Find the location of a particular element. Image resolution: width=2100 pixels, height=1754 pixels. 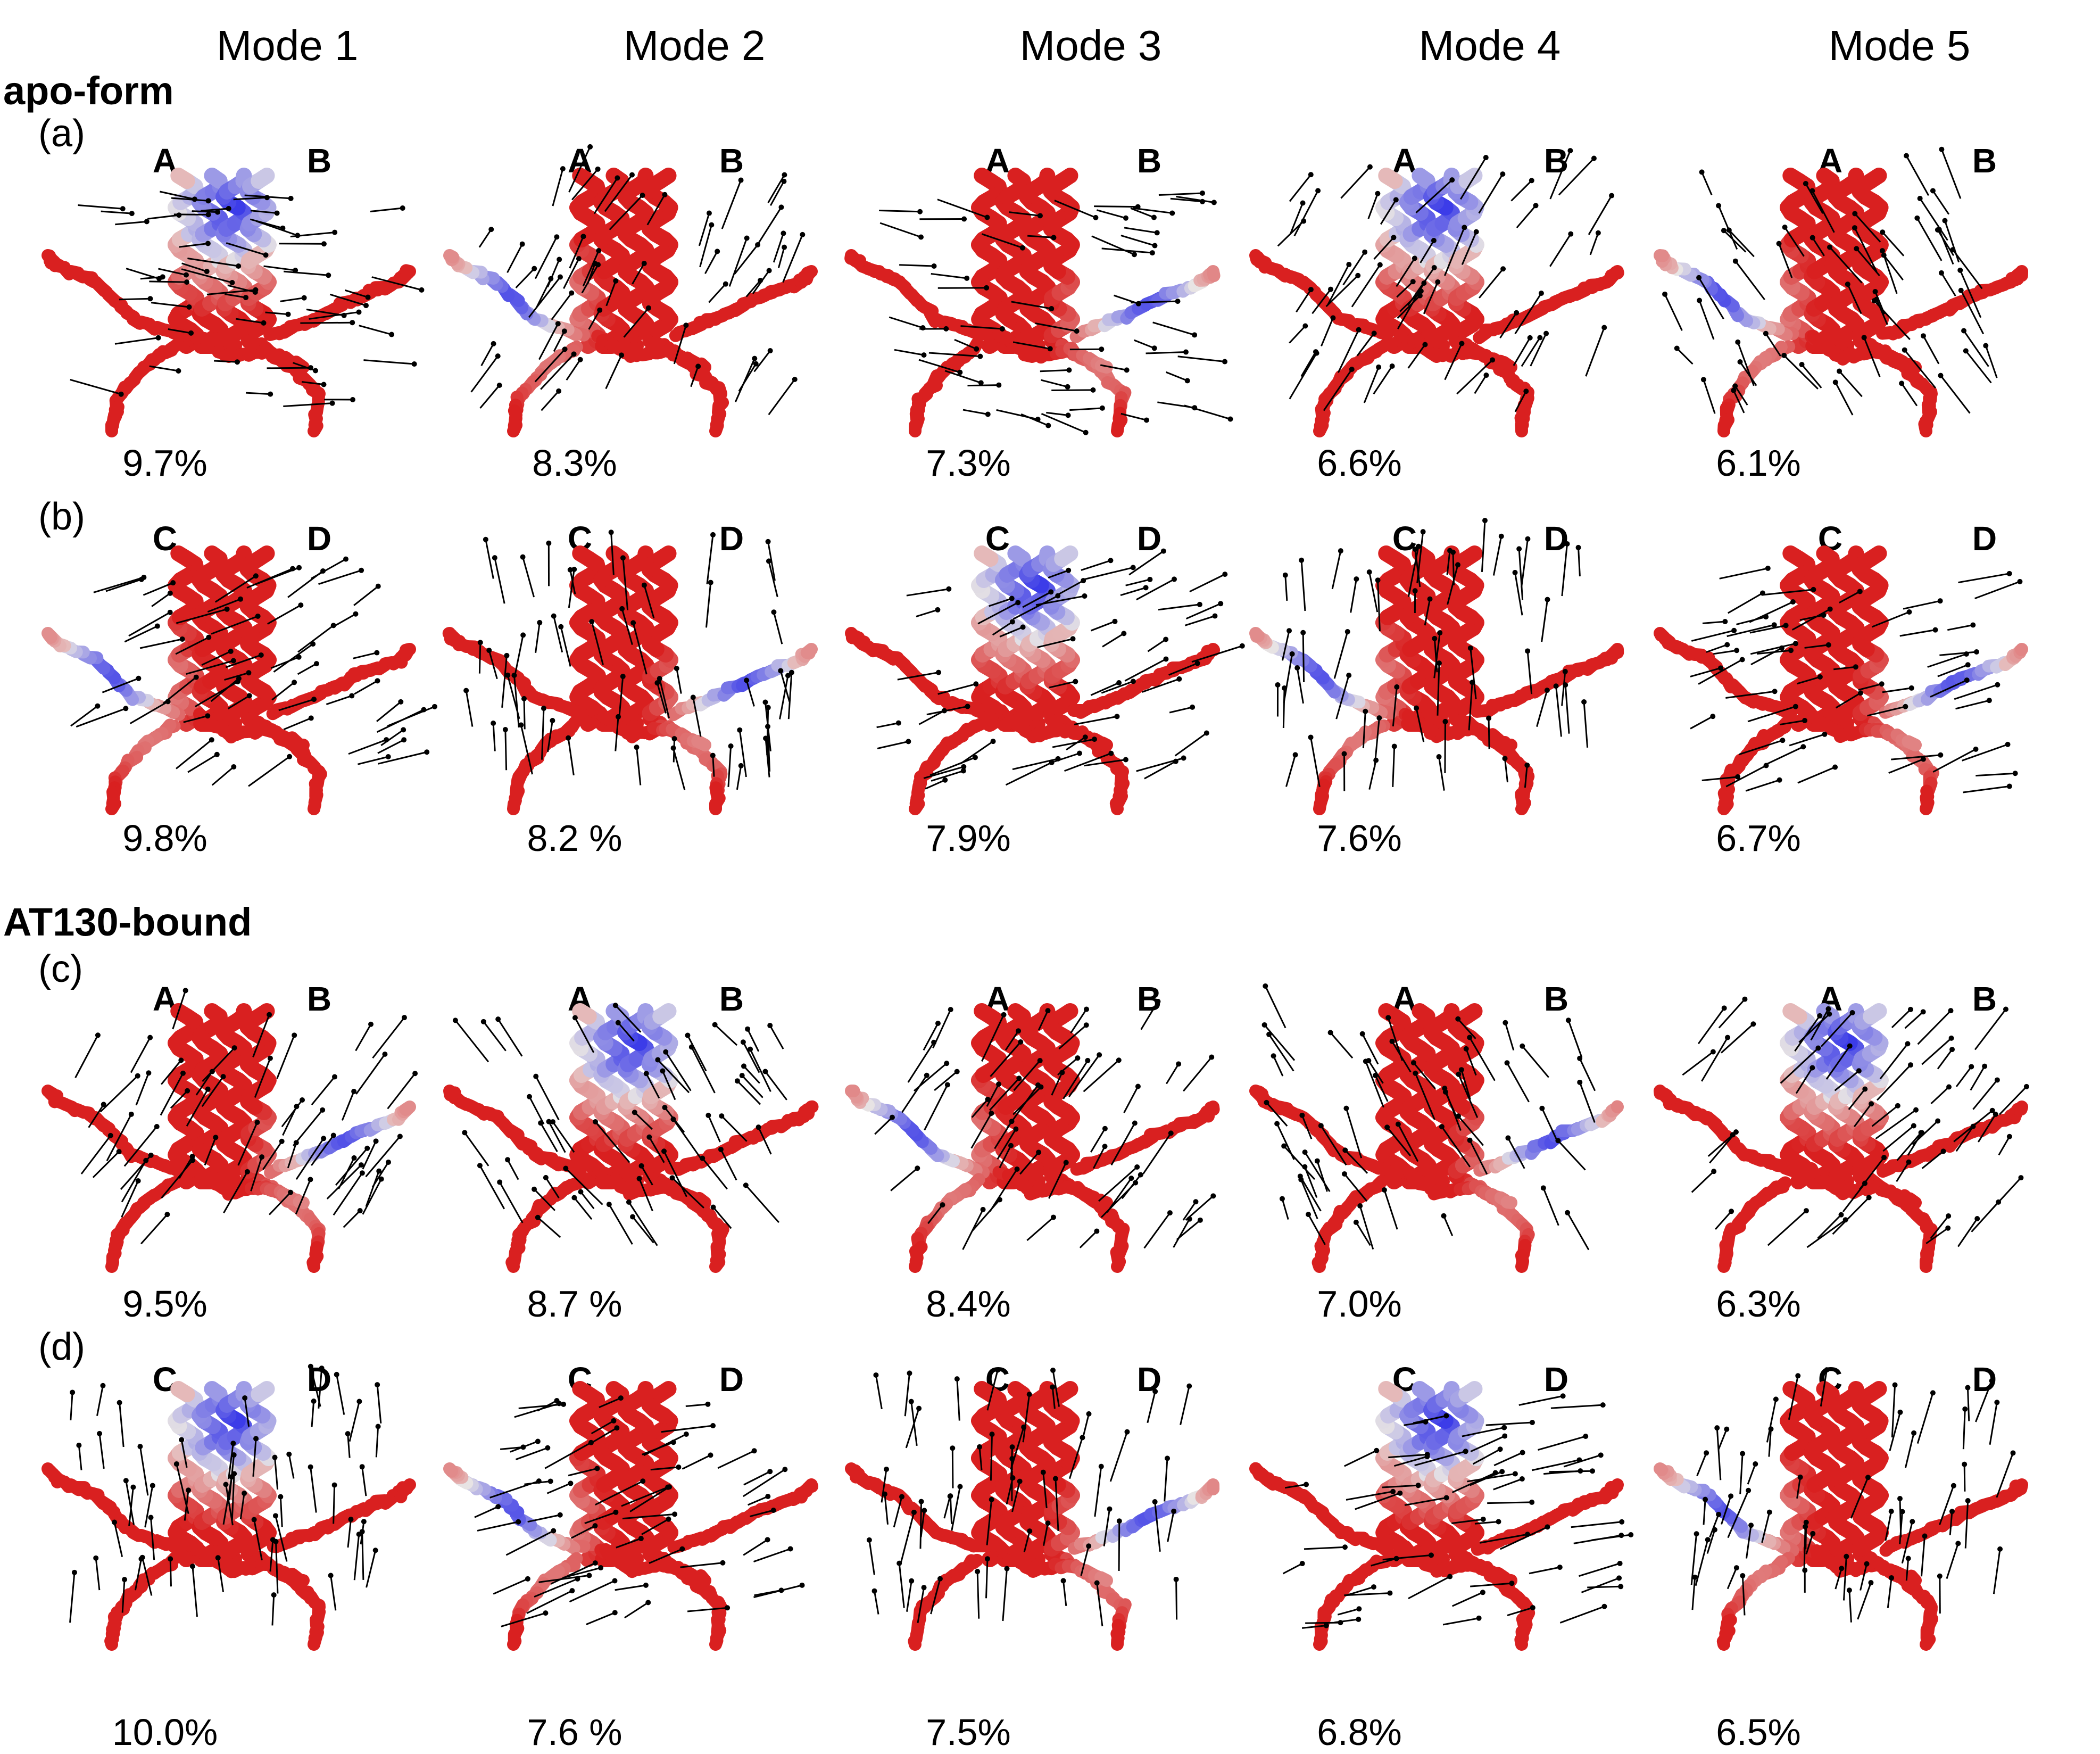

mode-header-5: Mode 5 is located at coordinates (1899, 45).